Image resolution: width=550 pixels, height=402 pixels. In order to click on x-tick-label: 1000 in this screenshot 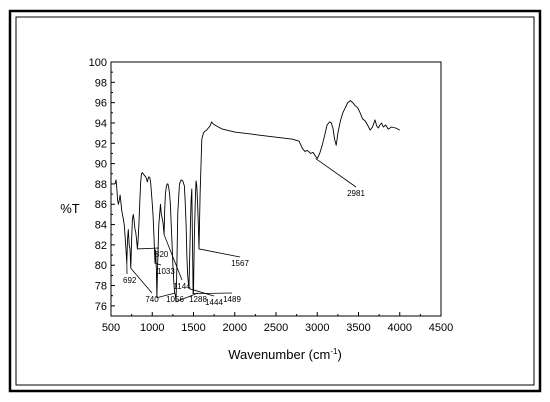, I will do `click(152, 328)`.